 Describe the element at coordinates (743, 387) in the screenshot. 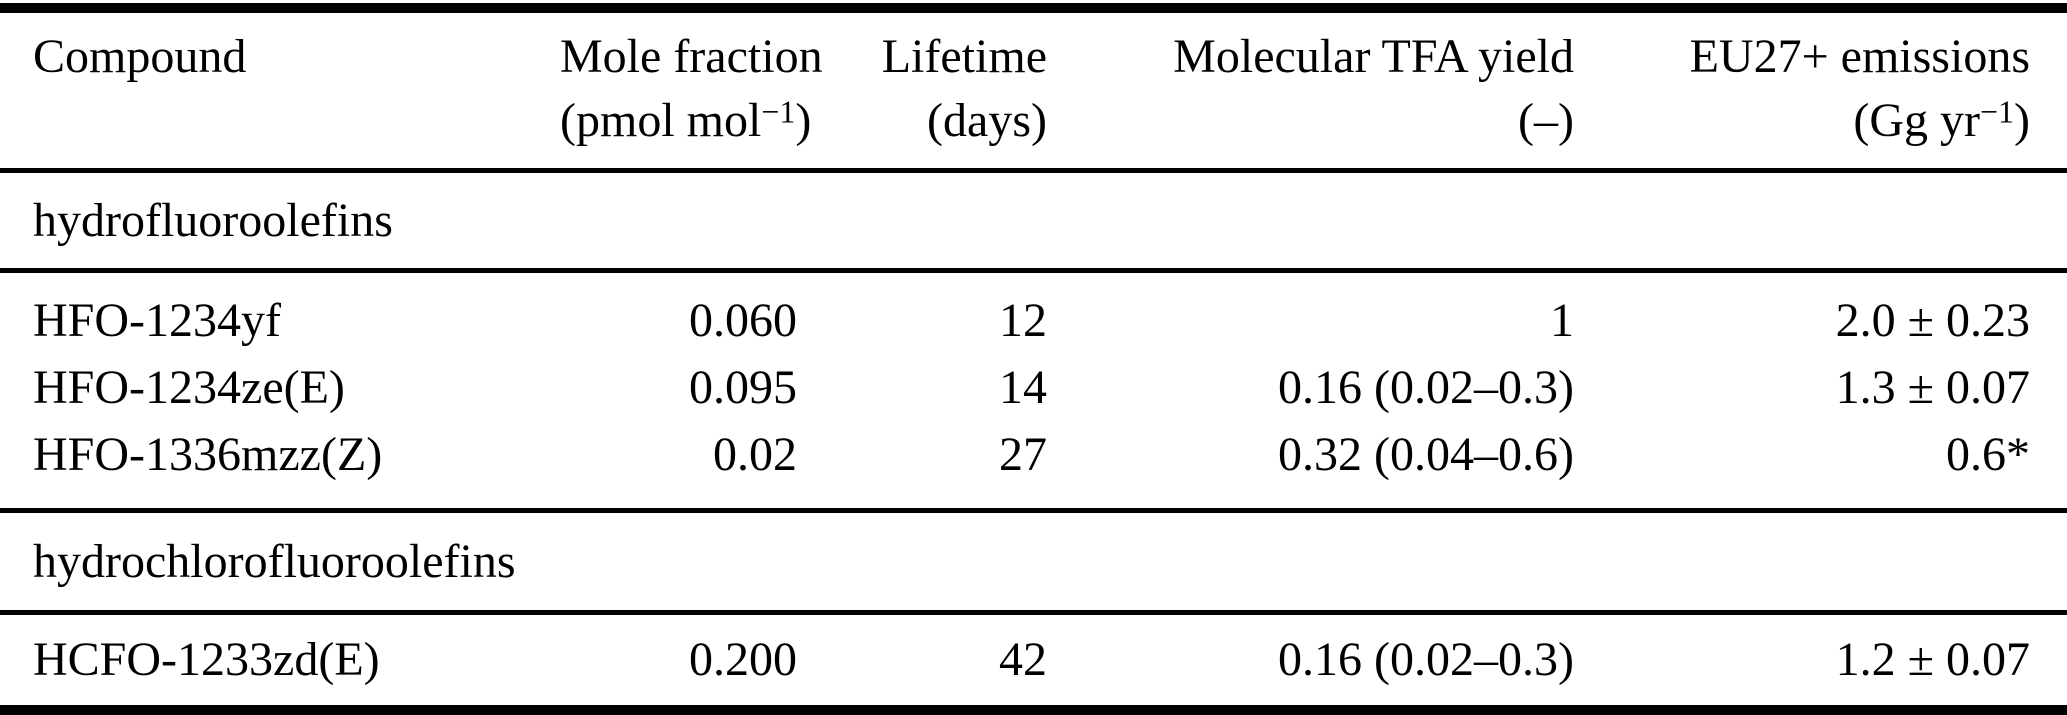

I see `cell-mole-fraction: 0.095` at that location.